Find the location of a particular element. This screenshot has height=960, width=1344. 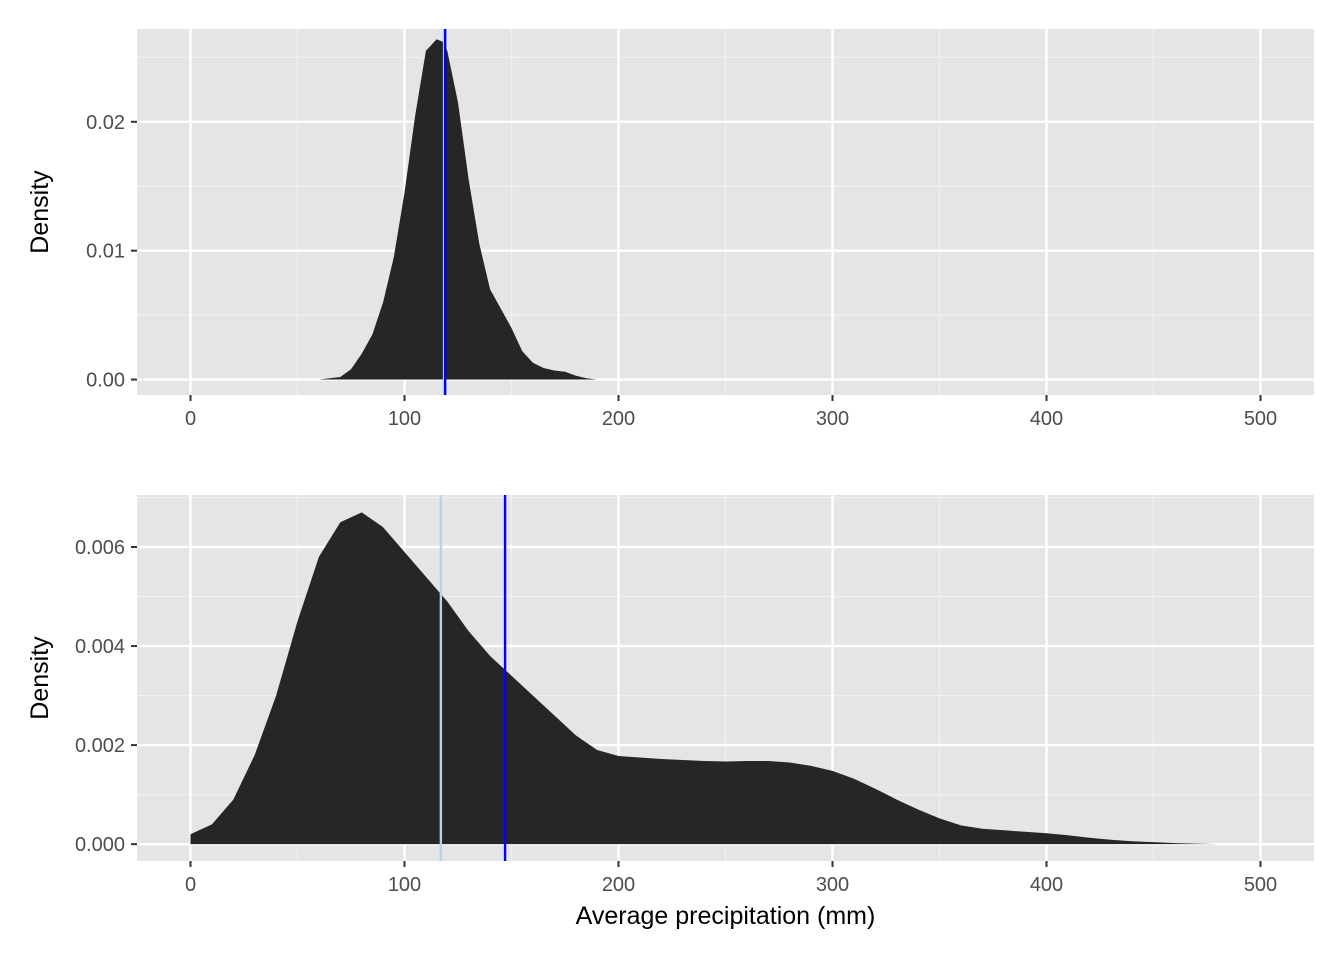

bottom-y-tick-label: 0.002 is located at coordinates (100, 746).